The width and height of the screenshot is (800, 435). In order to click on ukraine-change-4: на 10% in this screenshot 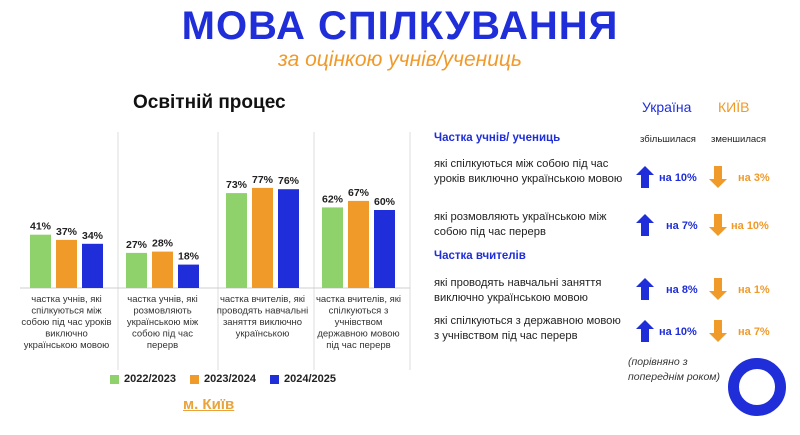, I will do `click(678, 332)`.